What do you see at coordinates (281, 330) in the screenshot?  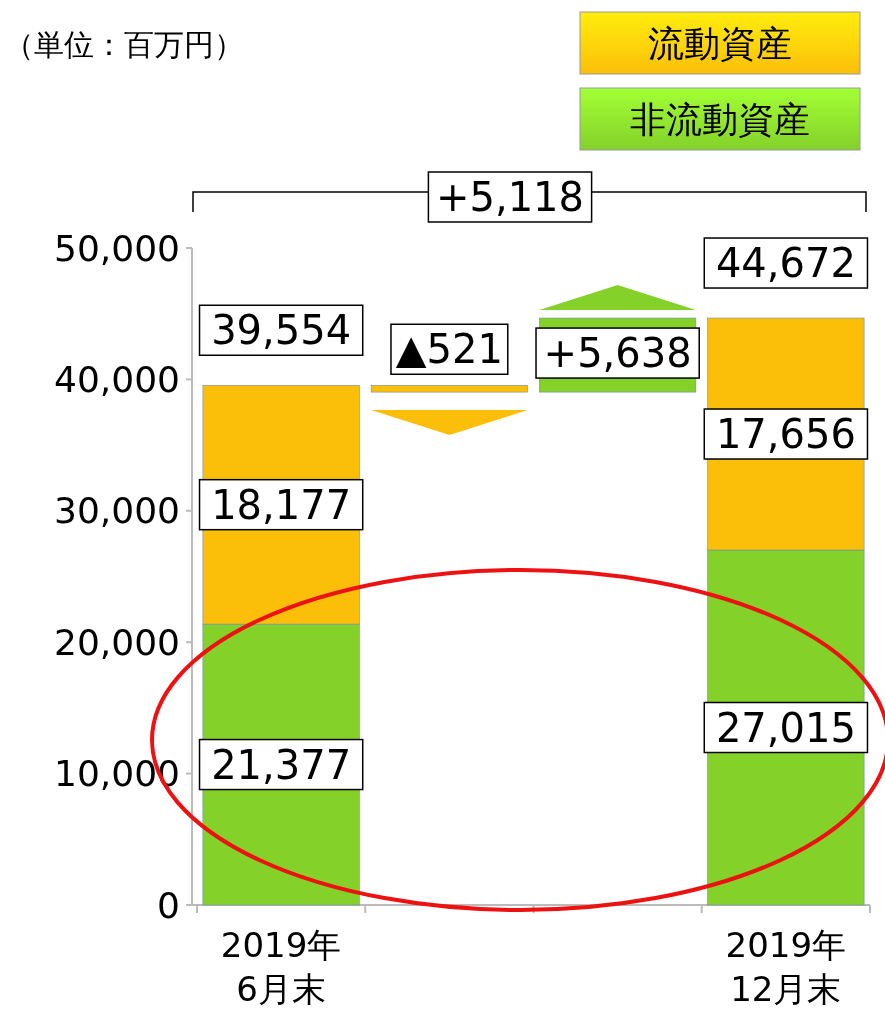 I see `total-label: 39,554` at bounding box center [281, 330].